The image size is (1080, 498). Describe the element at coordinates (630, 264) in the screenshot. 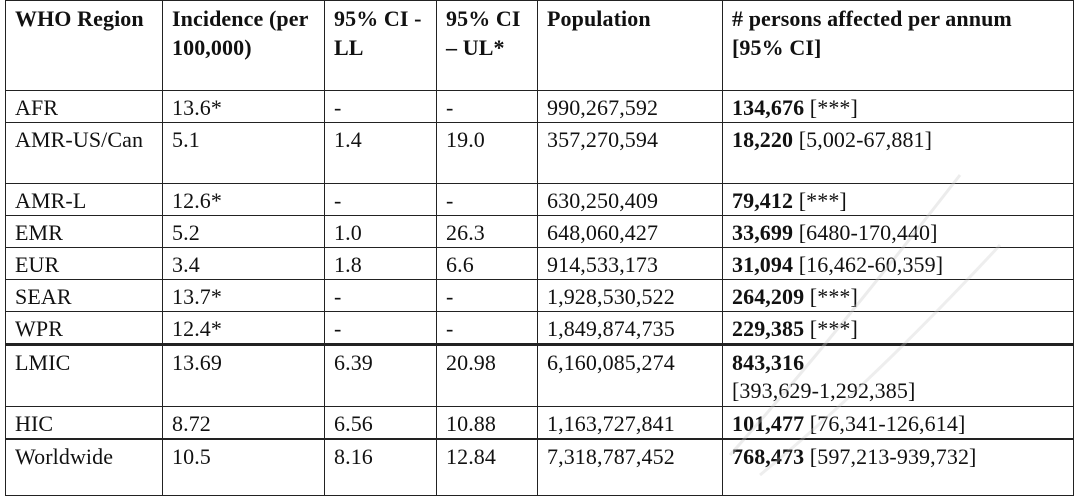

I see `cell-population: 914,533,173` at that location.